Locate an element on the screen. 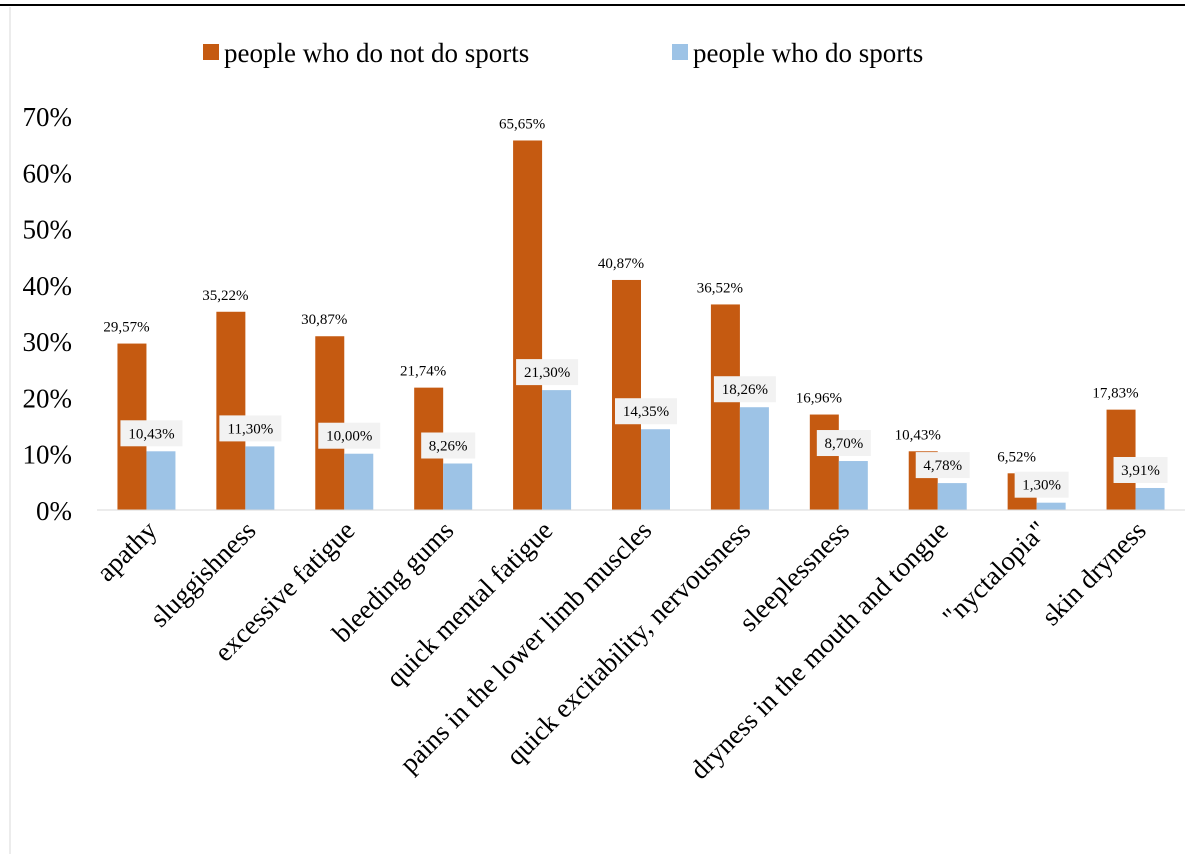 Image resolution: width=1185 pixels, height=854 pixels. x-tick-label: quick mental fatigue is located at coordinates (469, 604).